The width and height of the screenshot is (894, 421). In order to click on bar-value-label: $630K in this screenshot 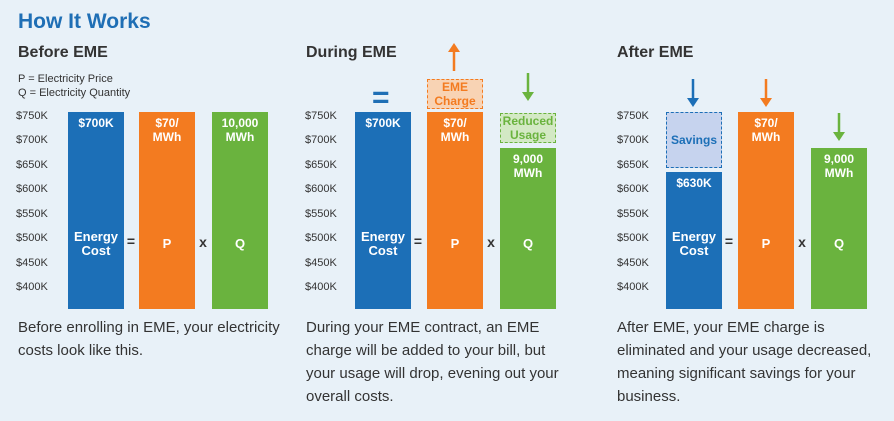, I will do `click(694, 183)`.